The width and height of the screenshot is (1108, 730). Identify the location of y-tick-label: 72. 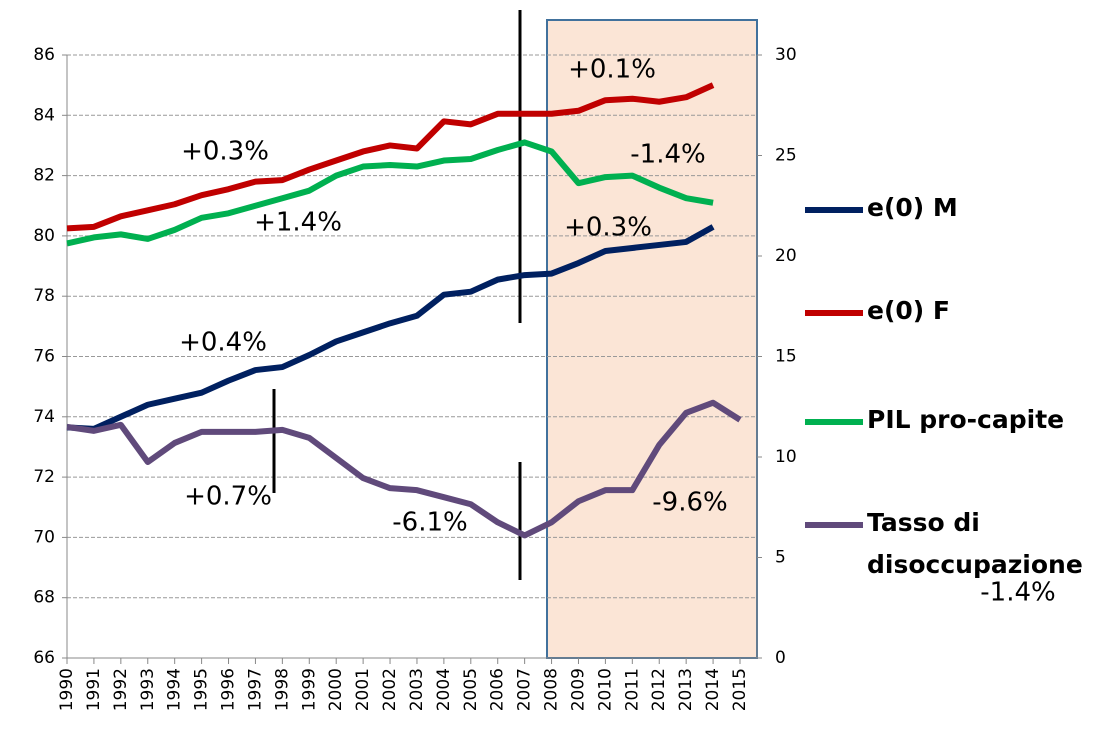
(44, 477).